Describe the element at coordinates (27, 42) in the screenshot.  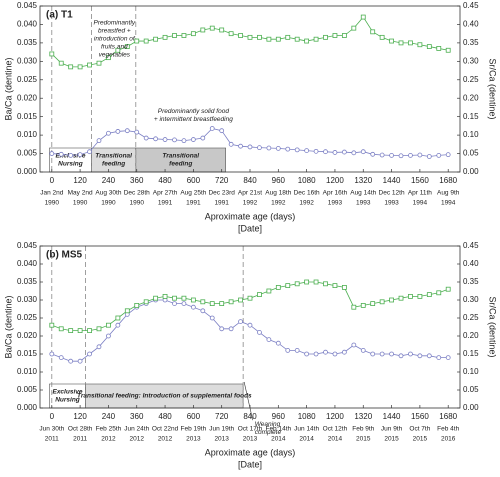
I see `y-tick-label: 0.035` at that location.